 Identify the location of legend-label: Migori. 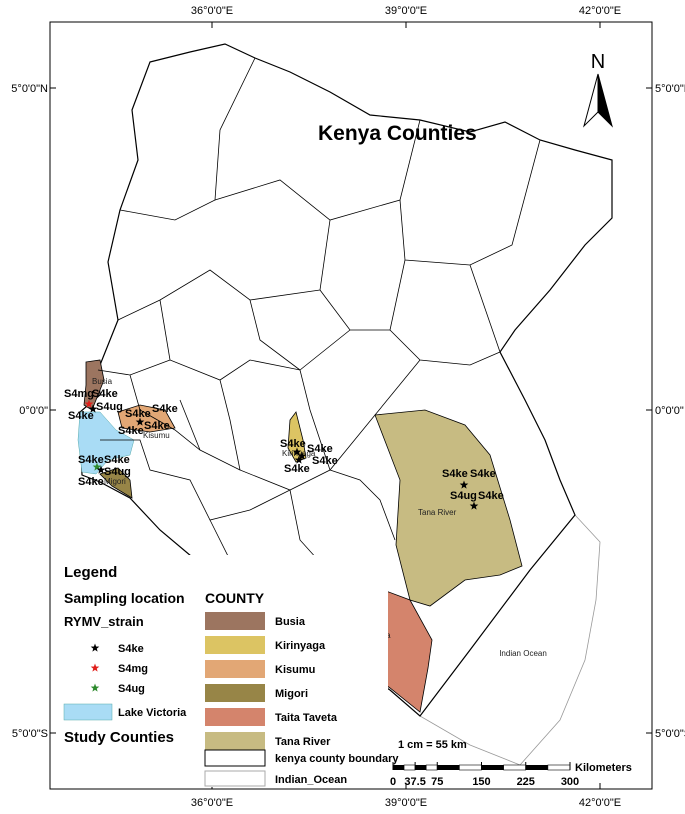
(291, 694).